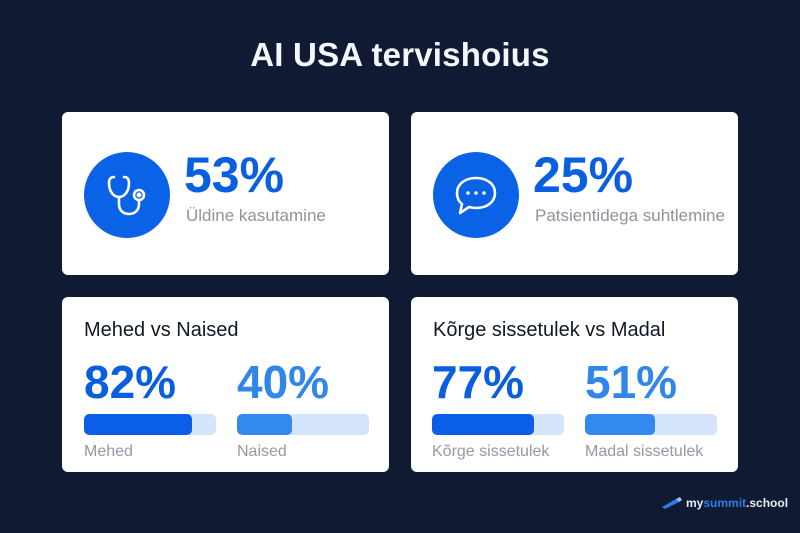 This screenshot has height=533, width=800. I want to click on general-usage-label: Üldine kasutamine, so click(256, 215).